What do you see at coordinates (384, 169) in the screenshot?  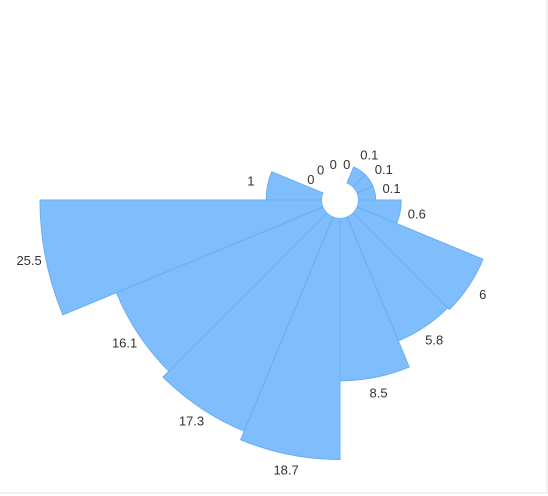 I see `data-label-2: 0.1` at bounding box center [384, 169].